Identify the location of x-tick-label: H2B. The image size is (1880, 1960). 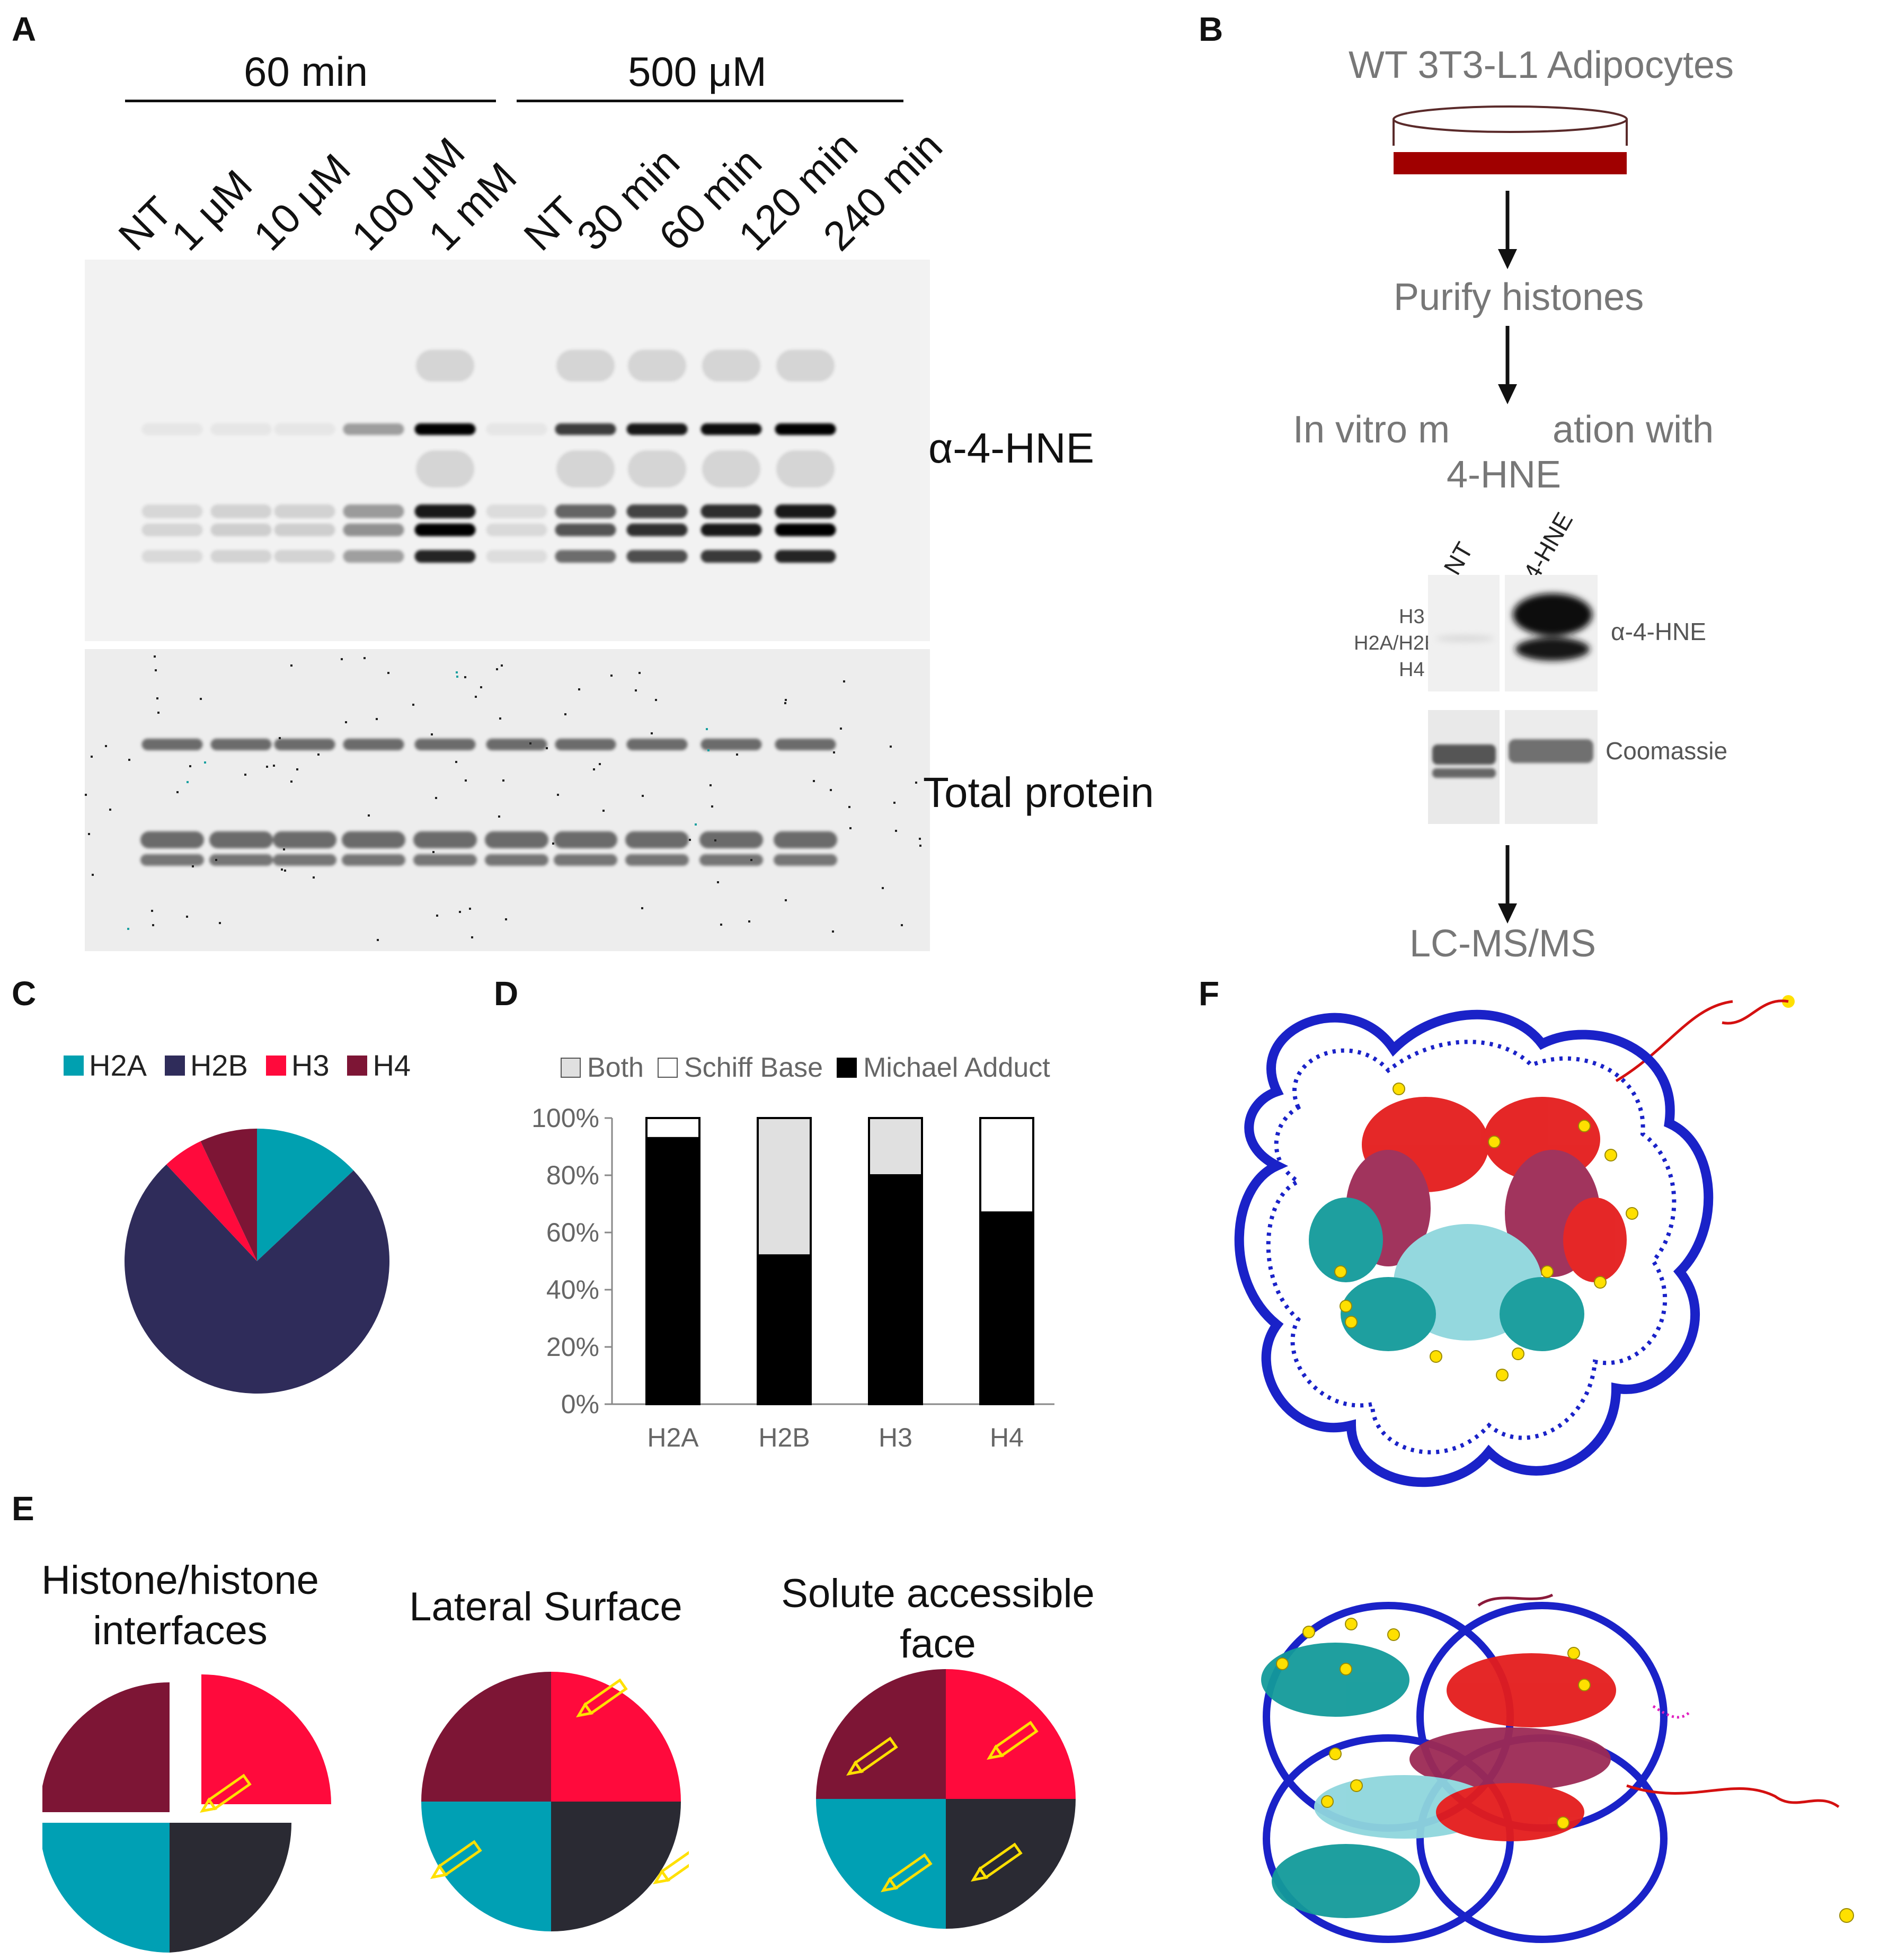
(784, 1437).